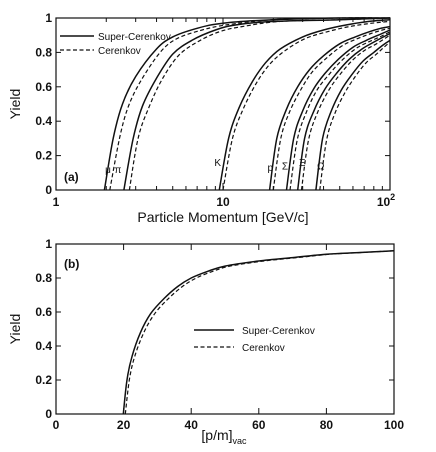 This screenshot has height=452, width=436. Describe the element at coordinates (327, 425) in the screenshot. I see `panel-b-xtick-label-4: 80` at that location.